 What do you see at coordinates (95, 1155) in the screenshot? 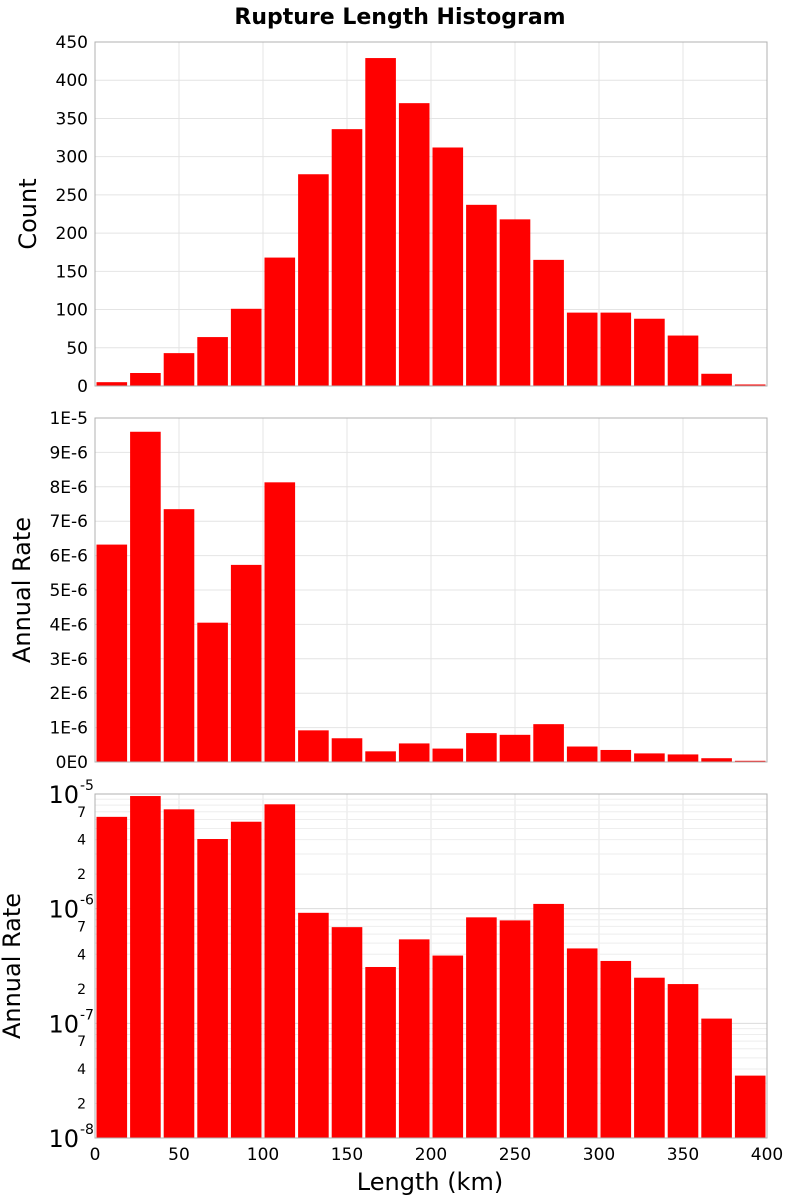
I see `x-tick-label: 0` at bounding box center [95, 1155].